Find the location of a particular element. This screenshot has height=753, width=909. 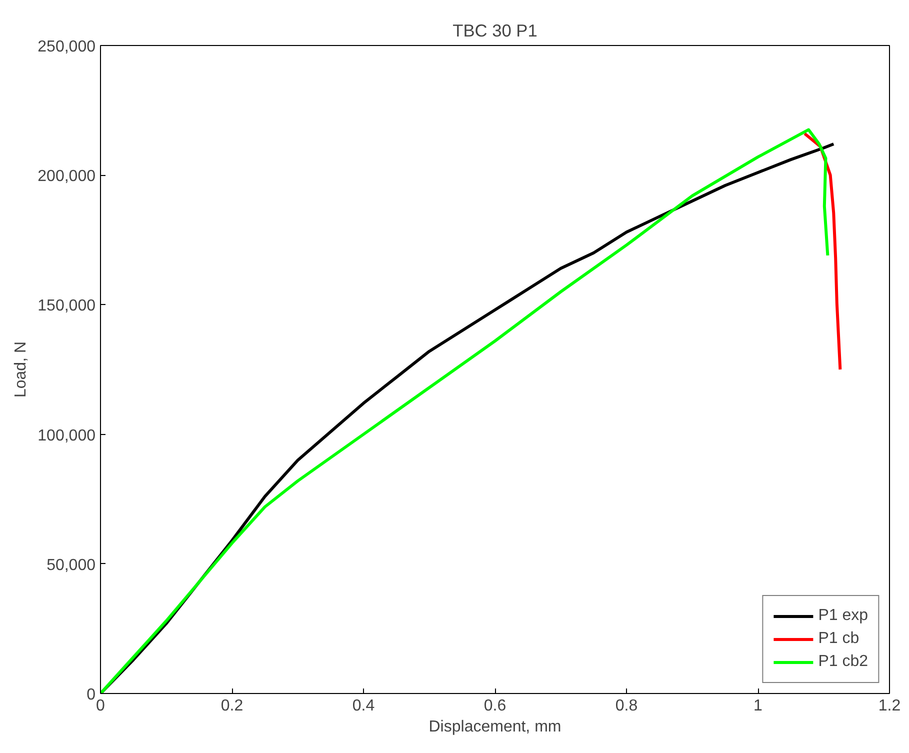

y-axis-title: Load, N is located at coordinates (21, 369).